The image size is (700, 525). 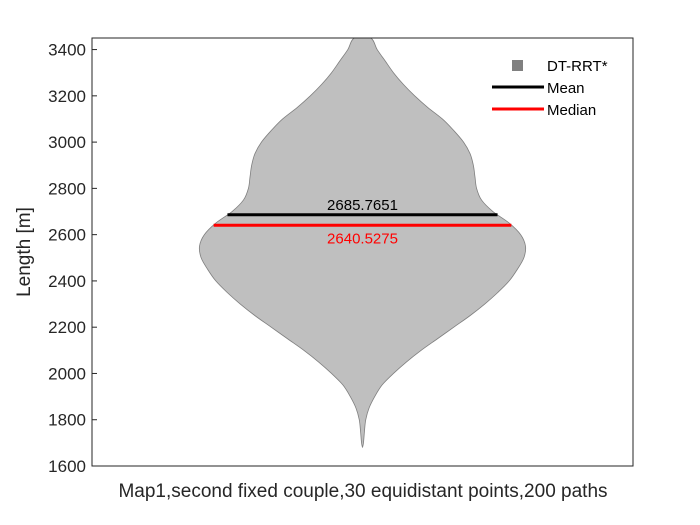 I want to click on y-tick-label: 2800, so click(x=67, y=188).